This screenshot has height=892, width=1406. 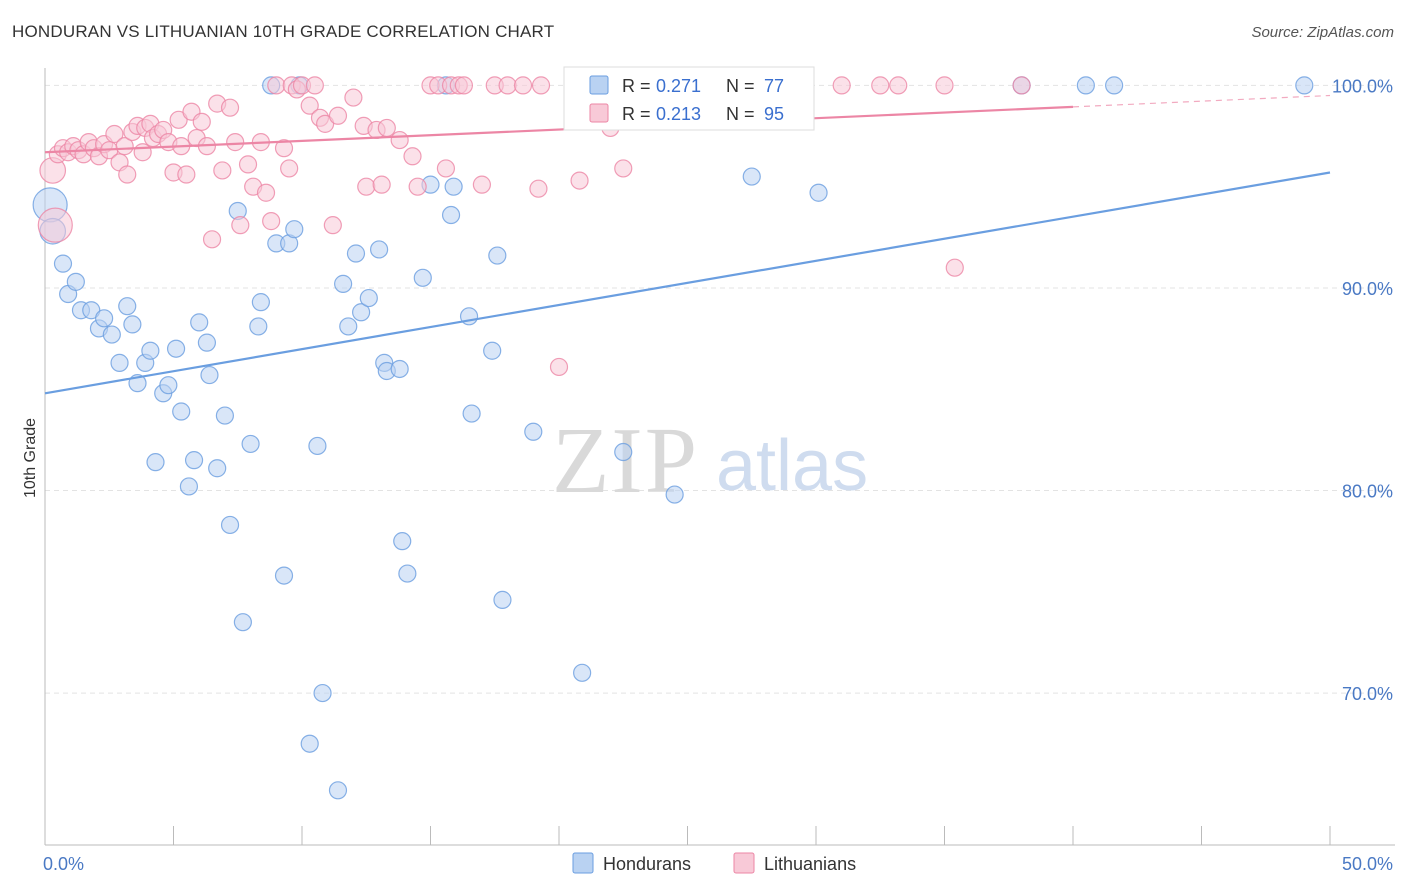 What do you see at coordinates (1367, 864) in the screenshot?
I see `x-tick-label-1: 50.0%` at bounding box center [1367, 864].